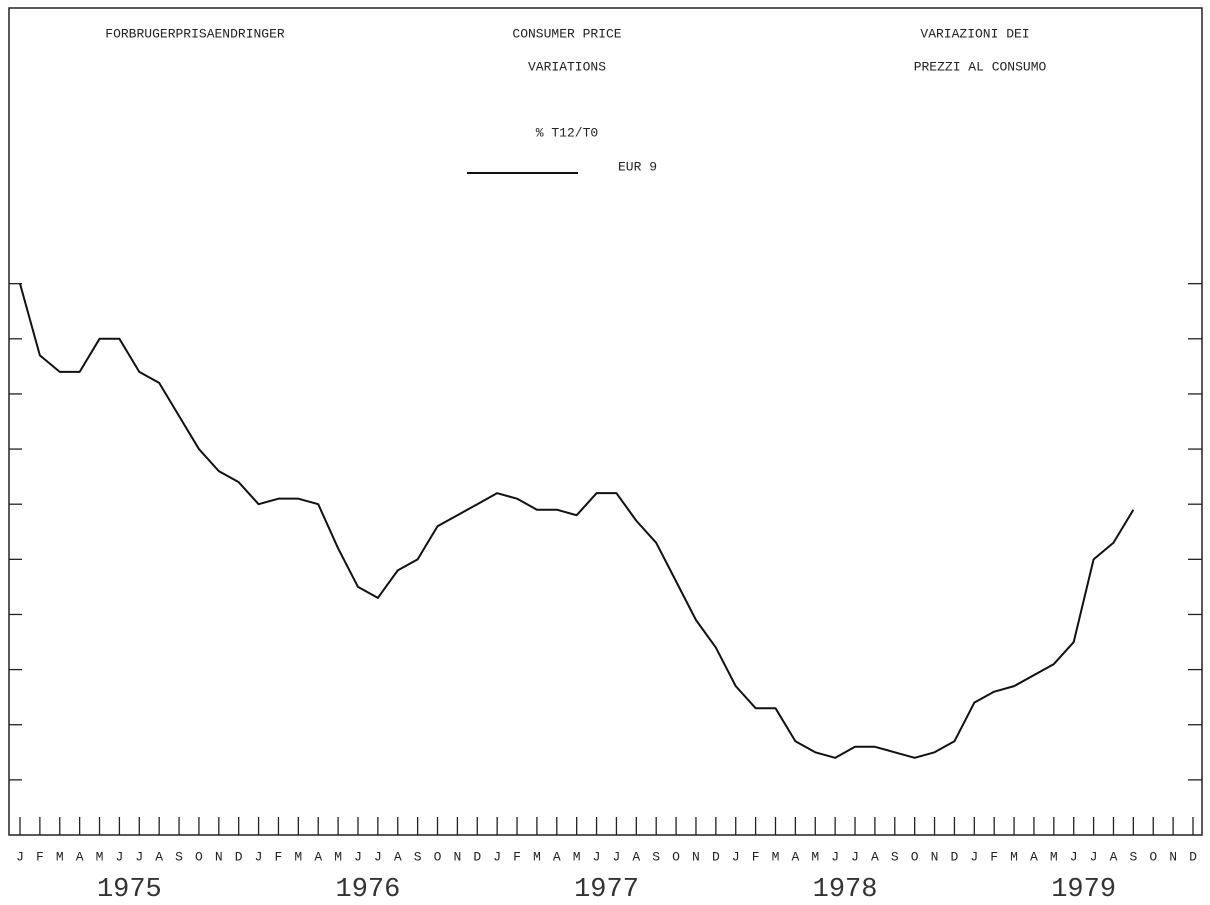  Describe the element at coordinates (637, 166) in the screenshot. I see `legend-label: EUR 9` at that location.